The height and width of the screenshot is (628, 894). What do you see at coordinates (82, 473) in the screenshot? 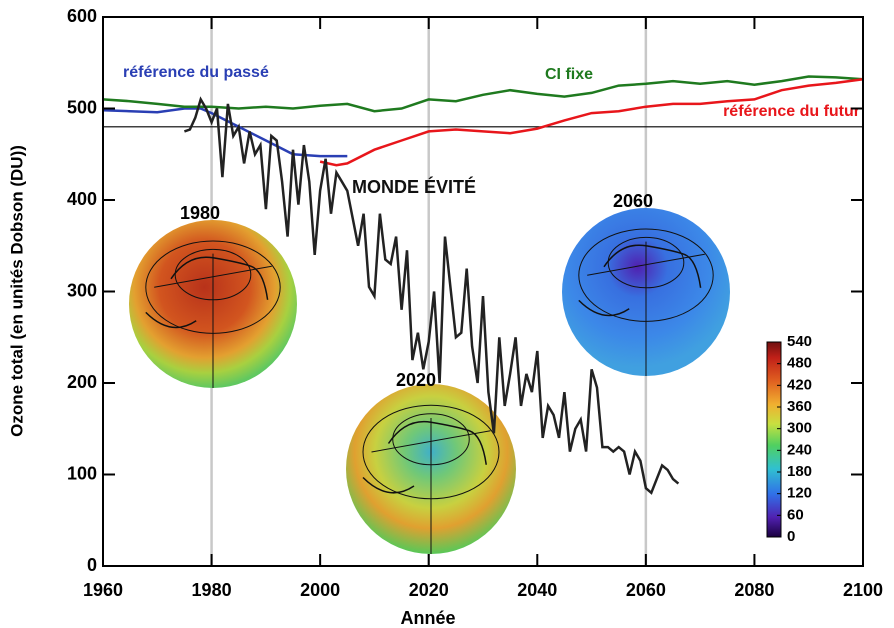
I see `y-tick-label: 100` at bounding box center [82, 473].